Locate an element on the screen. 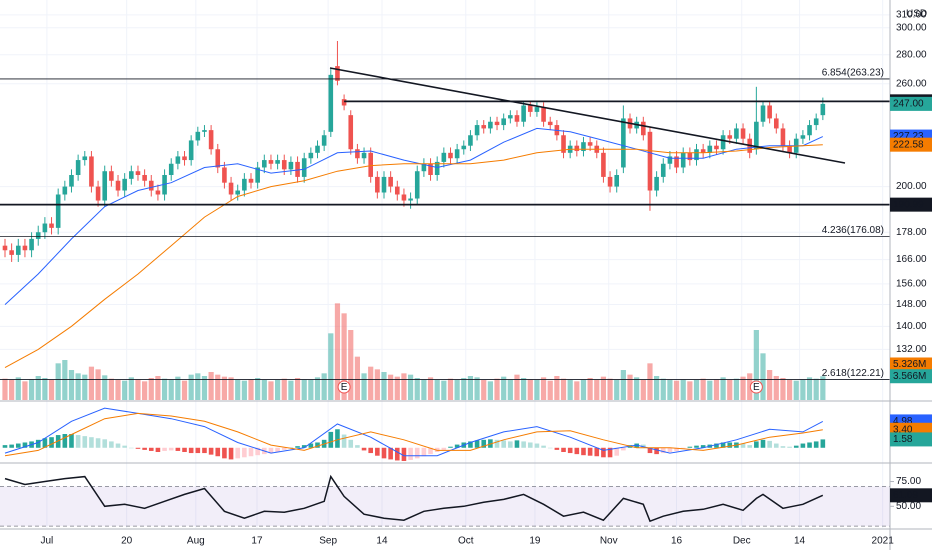  price-badge: 227.23 is located at coordinates (908, 136).